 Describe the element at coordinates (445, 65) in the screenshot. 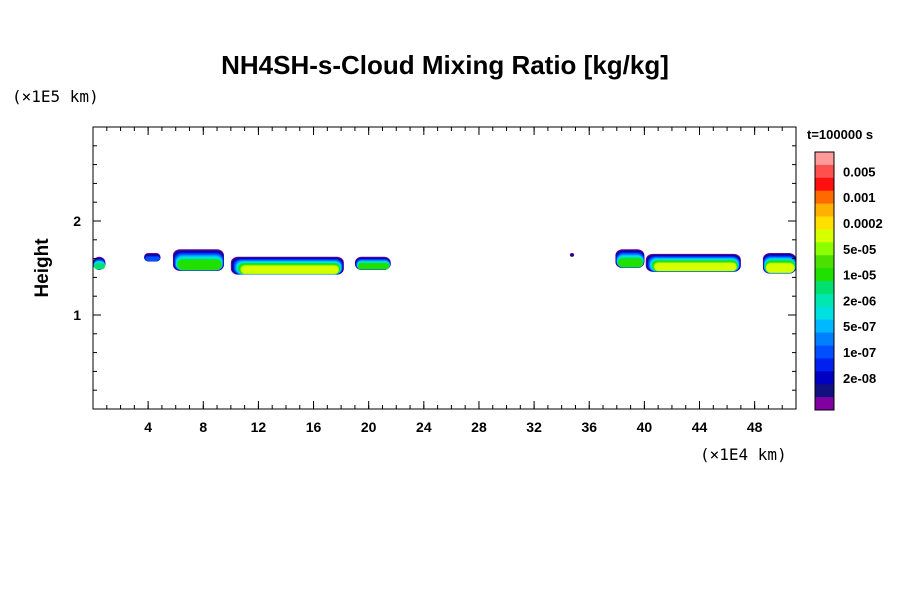

I see `chart-title: NH4SH-s-Cloud Mixing Ratio [kg/kg]` at that location.